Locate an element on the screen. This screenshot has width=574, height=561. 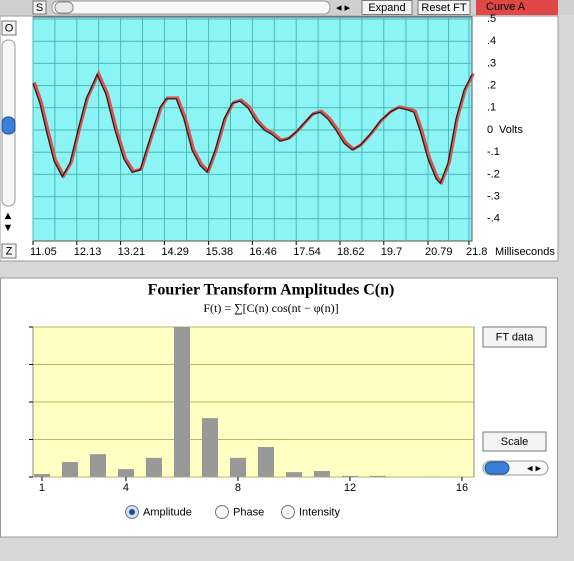
x-tick-label: 21.8 is located at coordinates (476, 252).